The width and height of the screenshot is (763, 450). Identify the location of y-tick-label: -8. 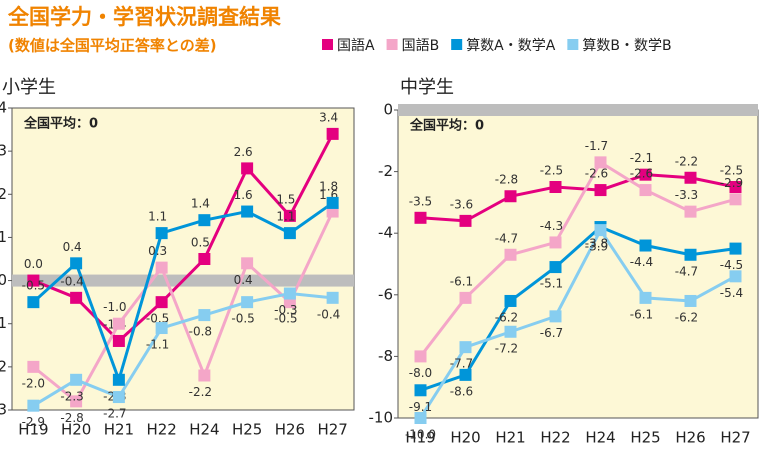
(385, 356).